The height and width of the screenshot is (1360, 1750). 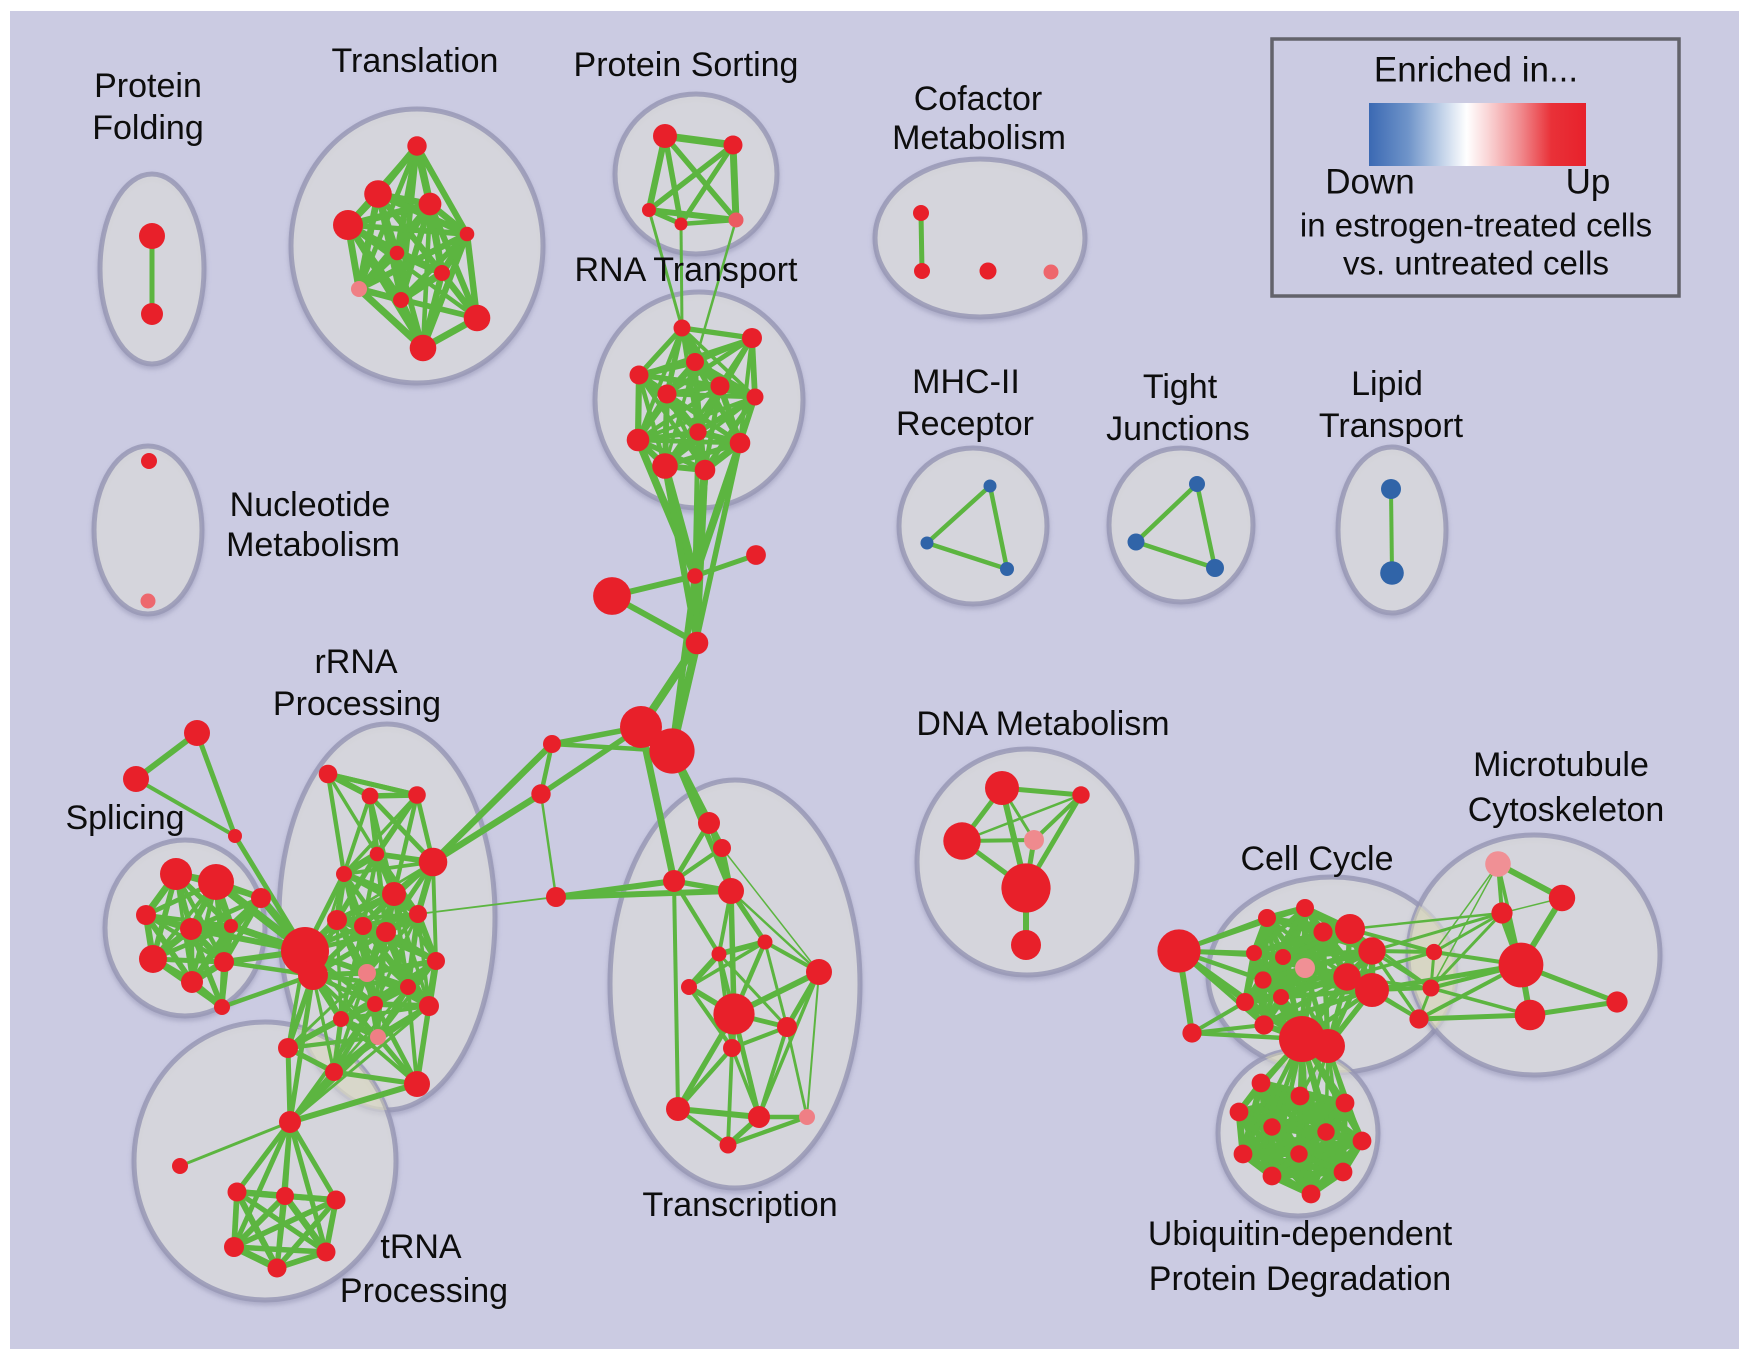 I want to click on svg-text: Tight, so click(x=1180, y=387).